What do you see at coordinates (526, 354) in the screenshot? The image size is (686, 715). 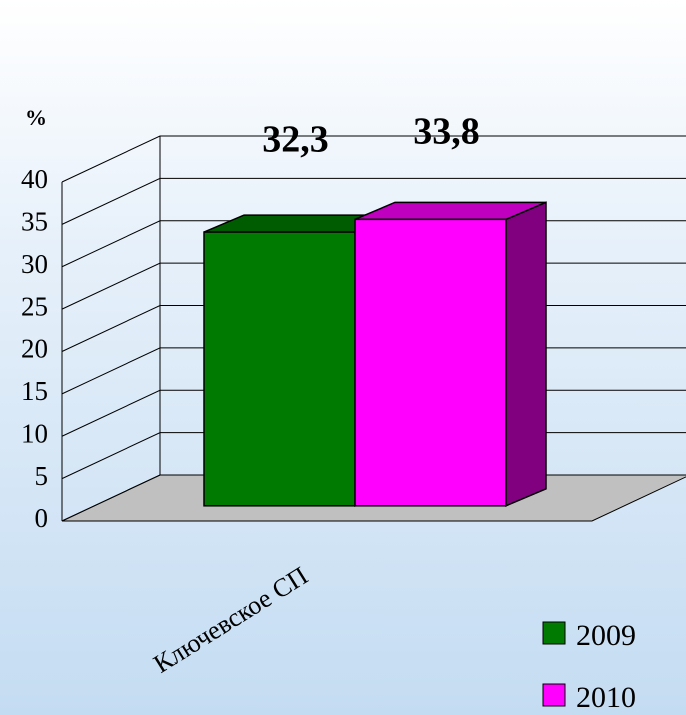 I see `bar-side` at bounding box center [526, 354].